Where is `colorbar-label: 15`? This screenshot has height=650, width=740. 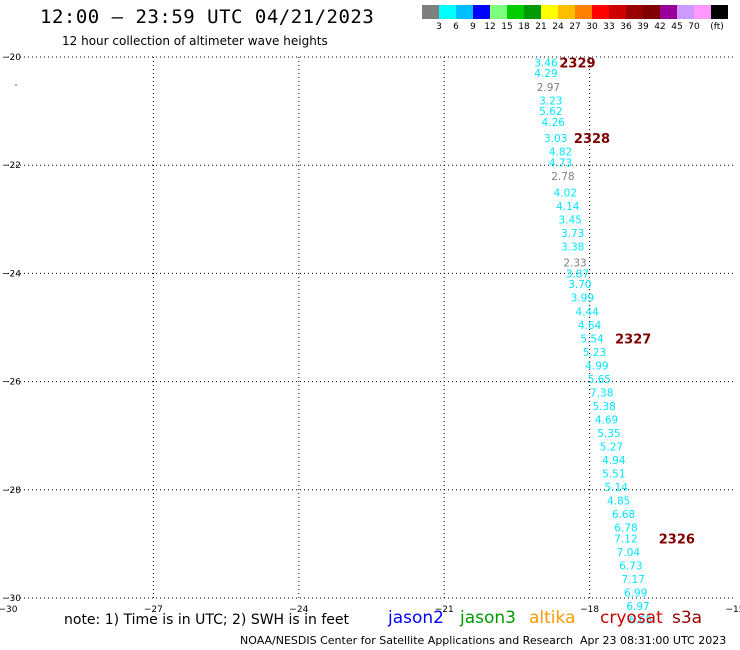 colorbar-label: 15 is located at coordinates (507, 27).